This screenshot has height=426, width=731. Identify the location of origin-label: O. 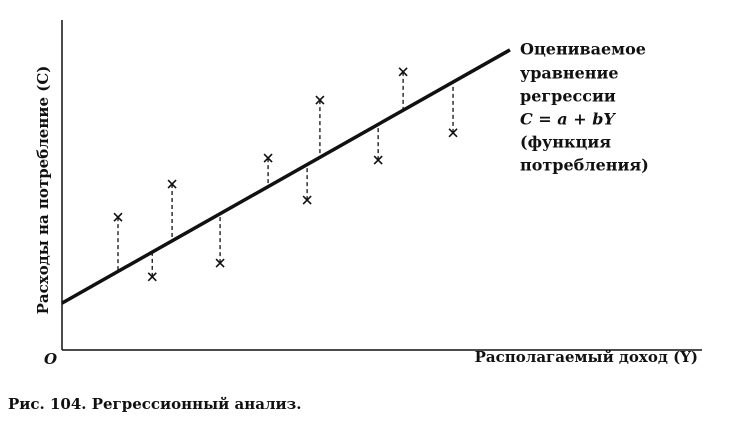
(50, 359).